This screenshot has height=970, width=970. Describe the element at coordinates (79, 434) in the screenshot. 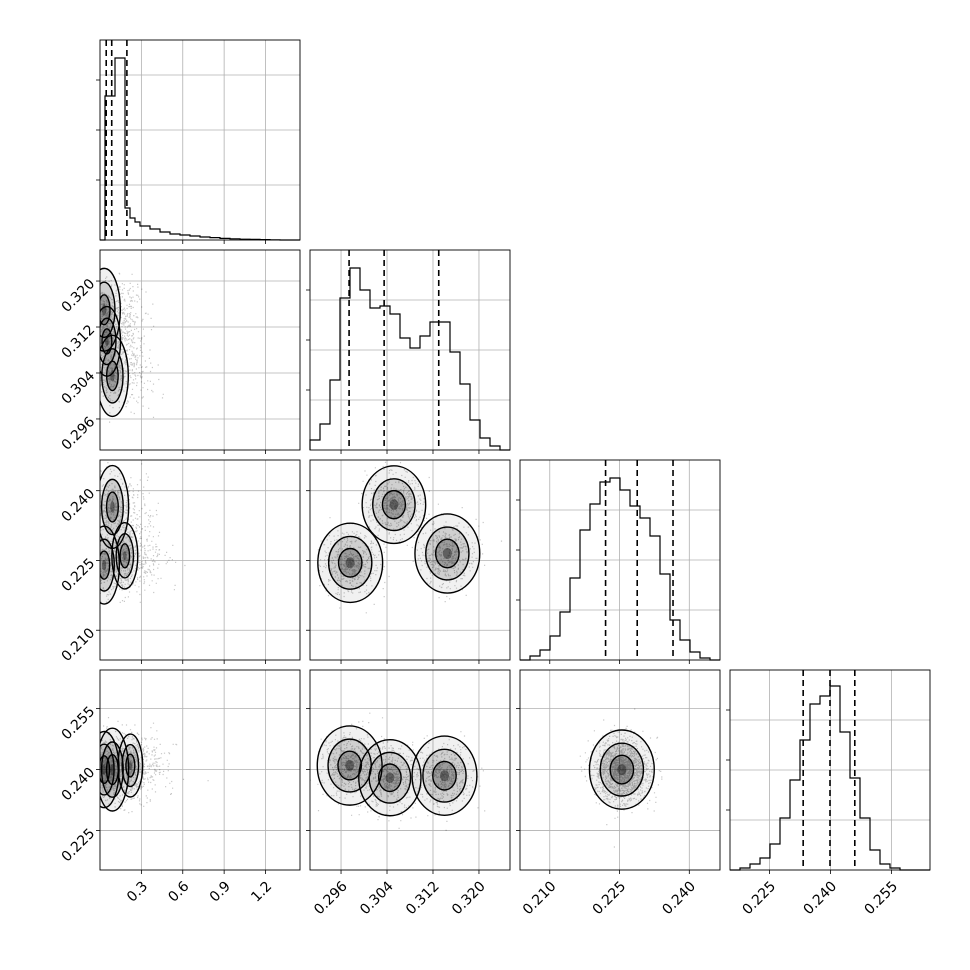

I see `ytick-label-p1-0: 0.296` at that location.